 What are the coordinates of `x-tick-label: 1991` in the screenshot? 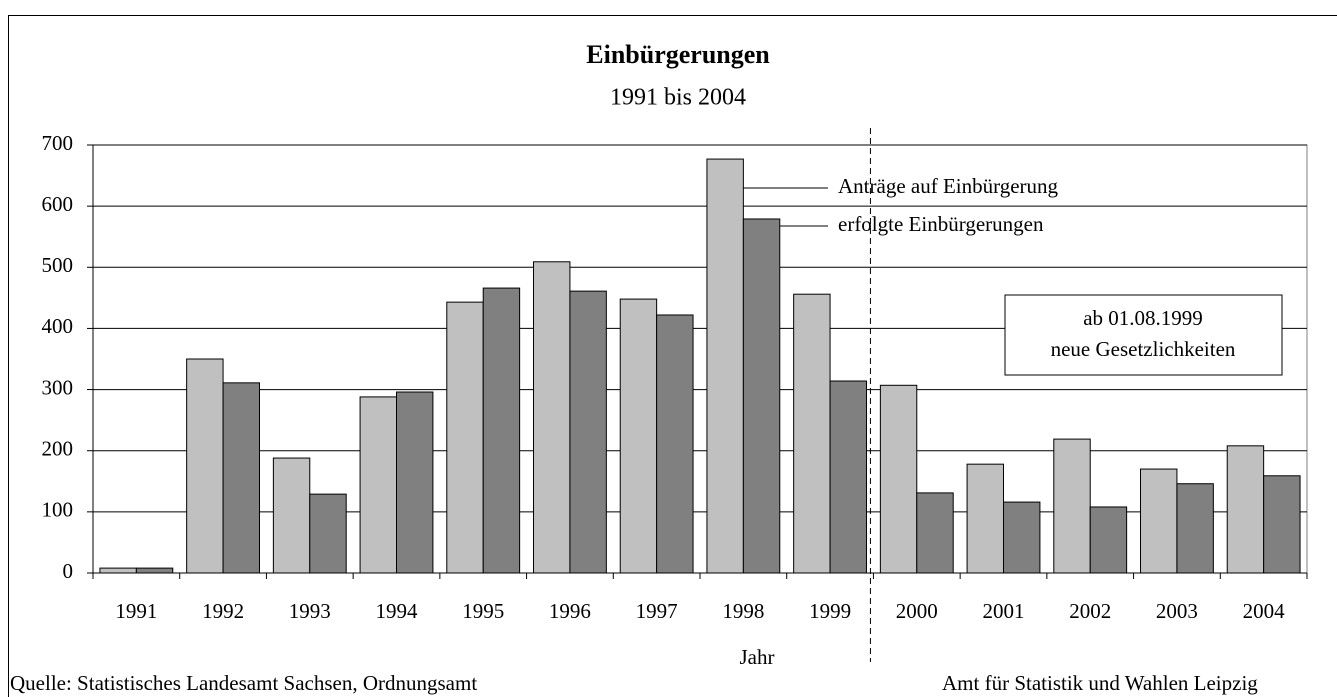 It's located at (136, 611).